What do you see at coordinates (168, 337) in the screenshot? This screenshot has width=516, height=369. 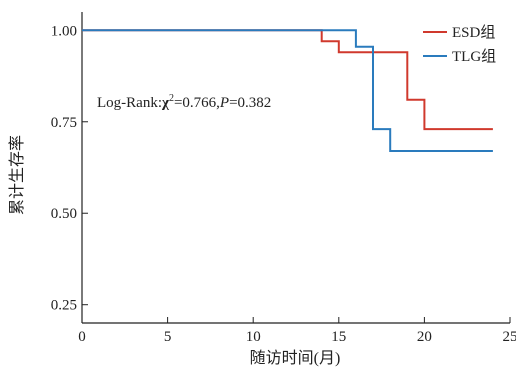 I see `x-tick-label: 5` at bounding box center [168, 337].